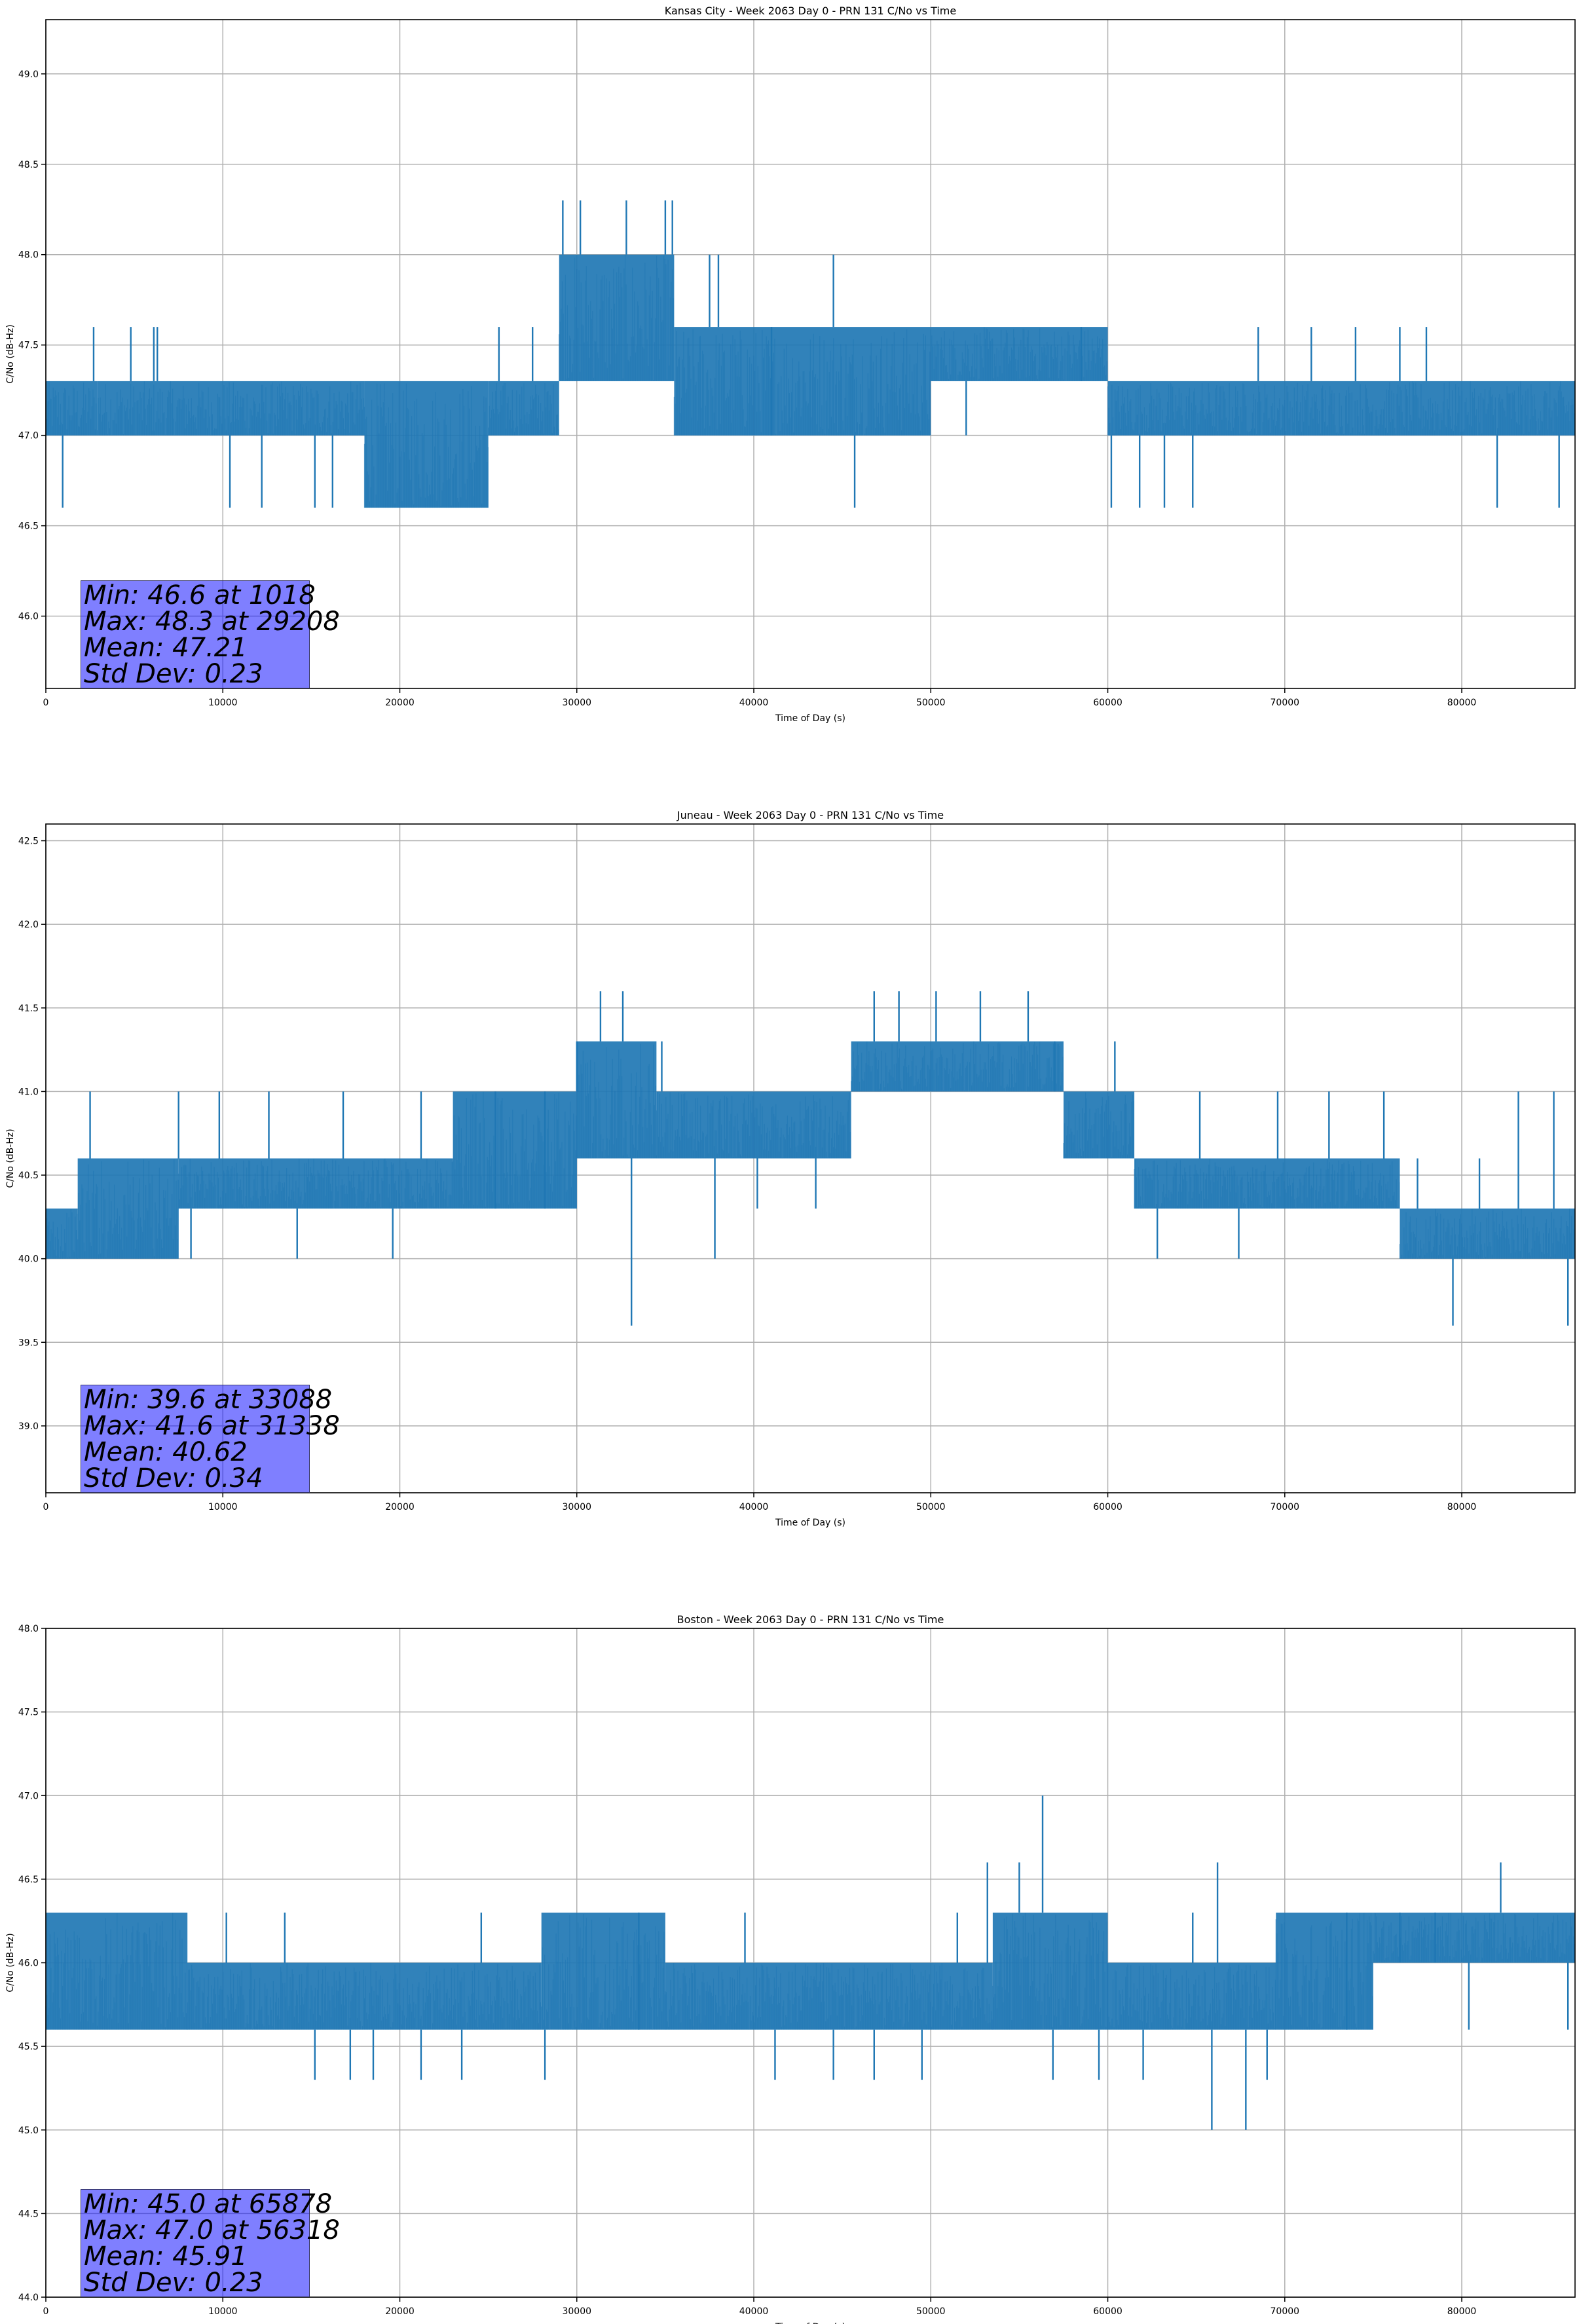 The width and height of the screenshot is (1577, 2324). What do you see at coordinates (28, 1176) in the screenshot?
I see `y-tick-label: 40.5` at bounding box center [28, 1176].